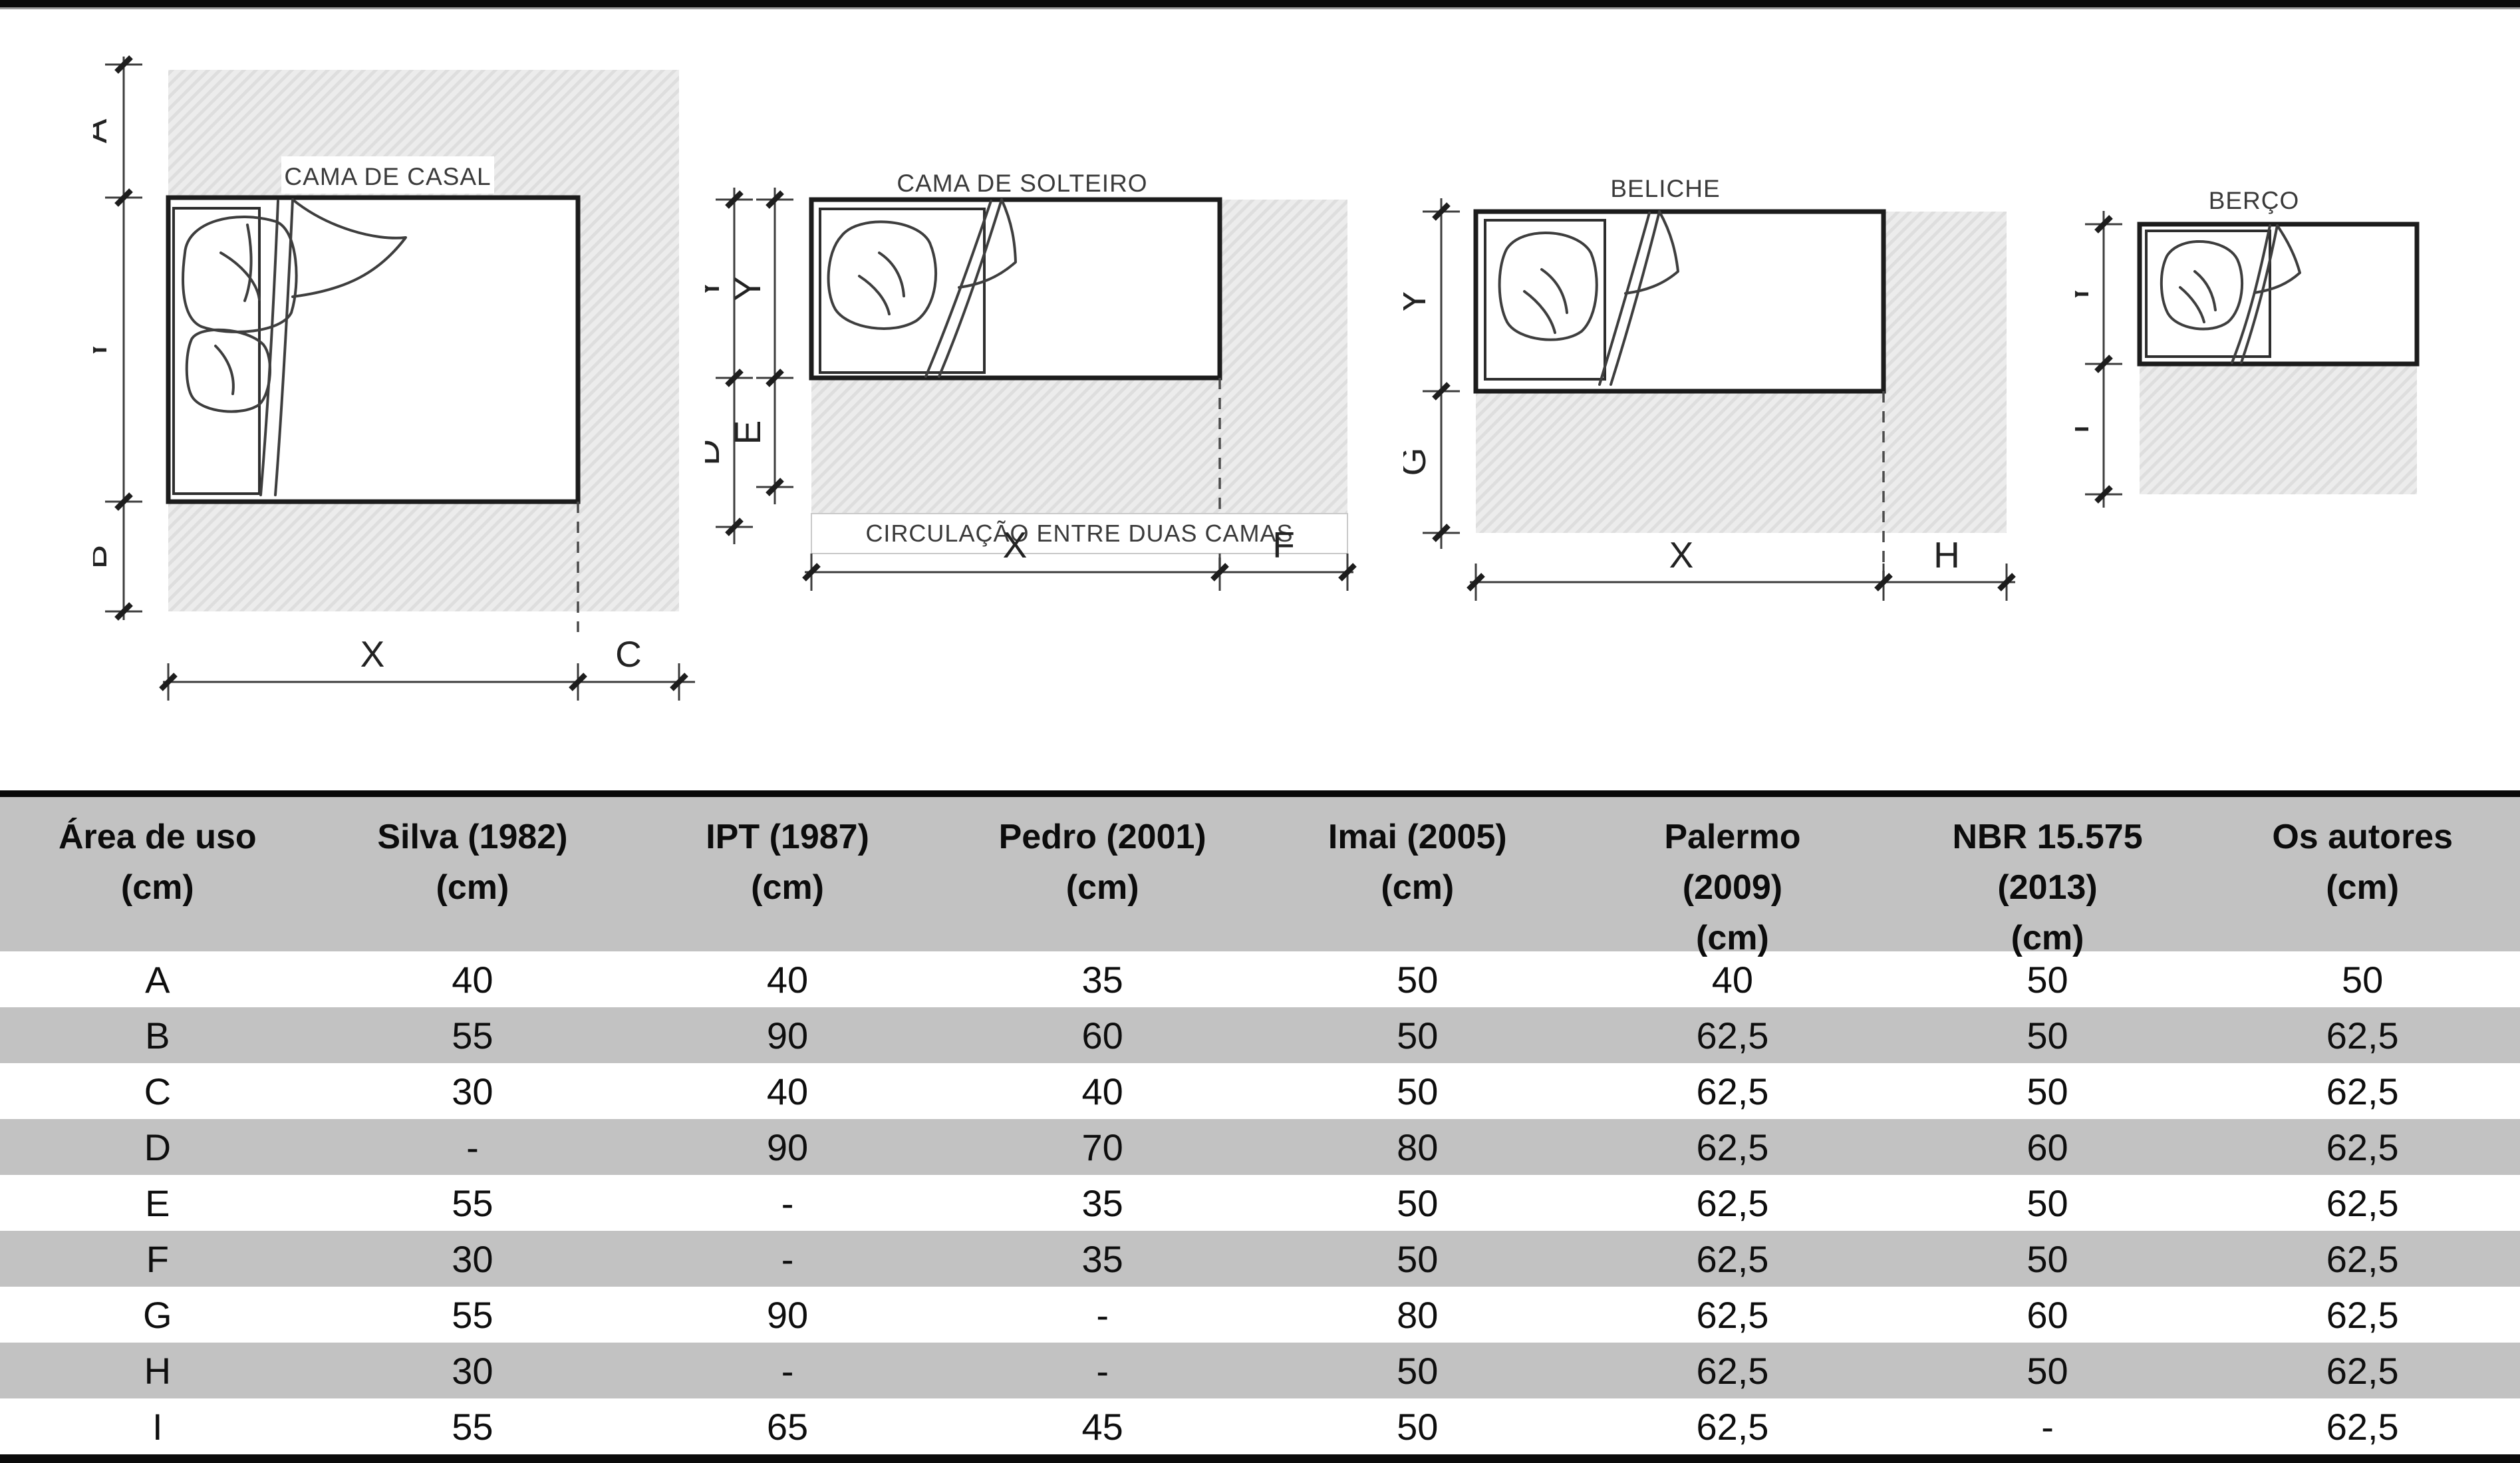 The width and height of the screenshot is (2520, 1463). I want to click on diagram-title: BELICHE, so click(1665, 191).